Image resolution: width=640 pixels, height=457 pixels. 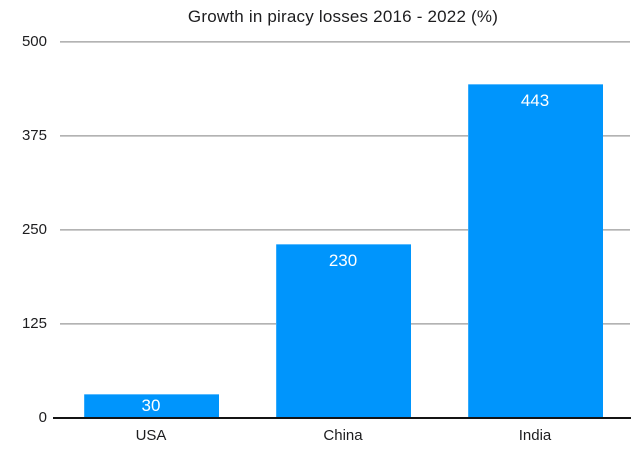 What do you see at coordinates (34, 41) in the screenshot?
I see `y-axis-tick-label: 500` at bounding box center [34, 41].